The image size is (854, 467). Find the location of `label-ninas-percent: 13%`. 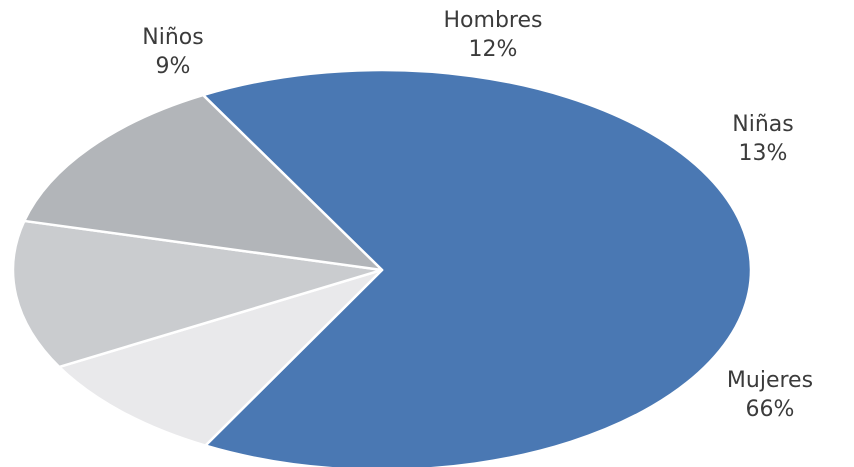

label-ninas-percent: 13% is located at coordinates (763, 153).